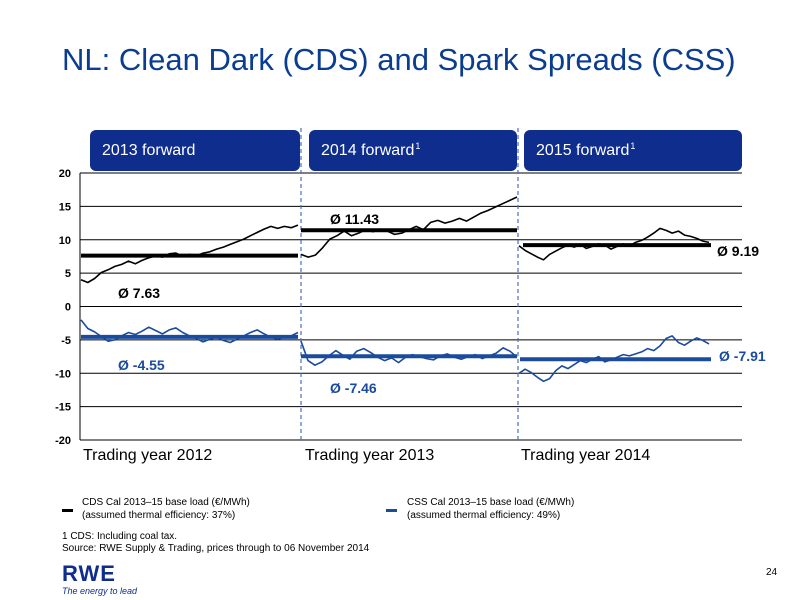  I want to click on average-label: Ø -7.91, so click(742, 356).